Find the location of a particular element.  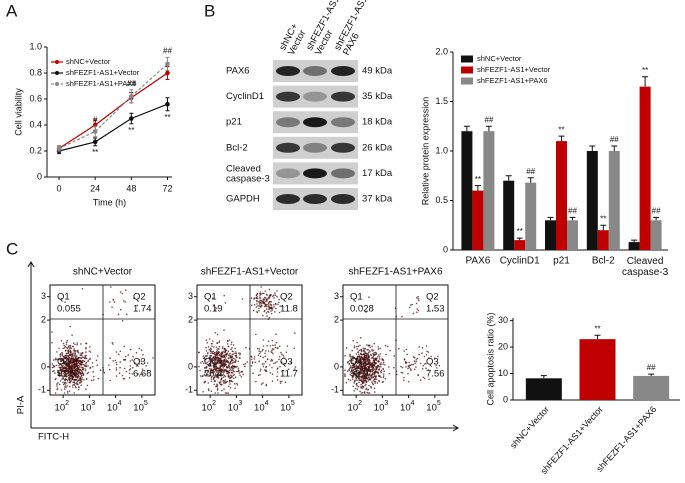

error-bar is located at coordinates (543, 377).